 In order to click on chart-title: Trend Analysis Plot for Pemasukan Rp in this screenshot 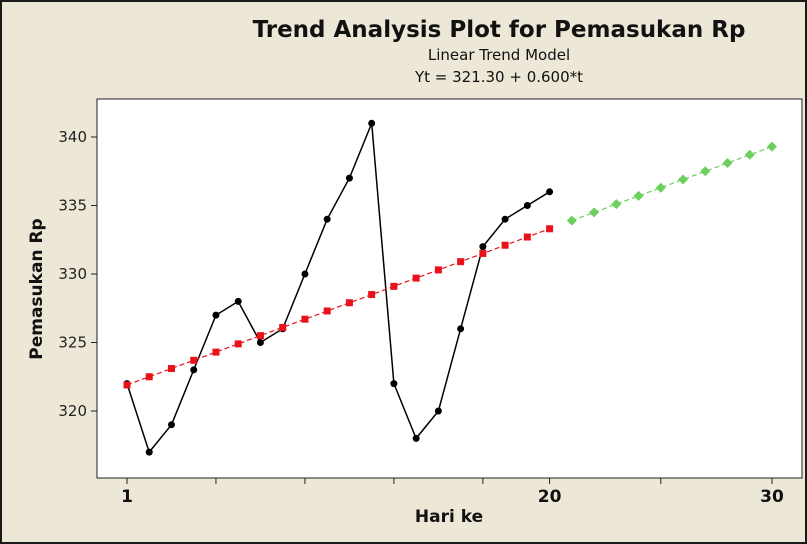, I will do `click(499, 30)`.